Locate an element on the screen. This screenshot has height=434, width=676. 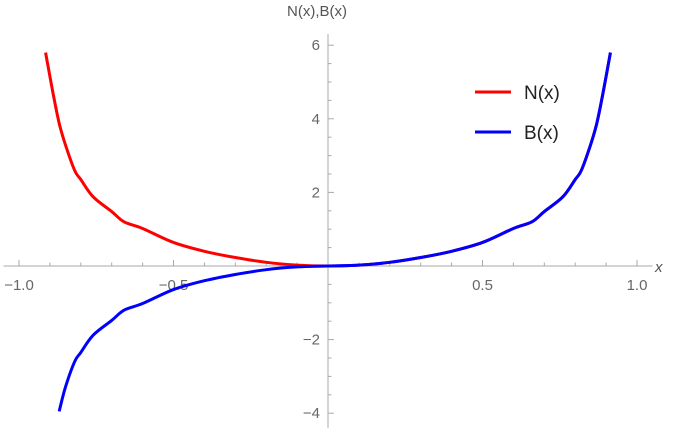
y-tick-label: 2 is located at coordinates (316, 192).